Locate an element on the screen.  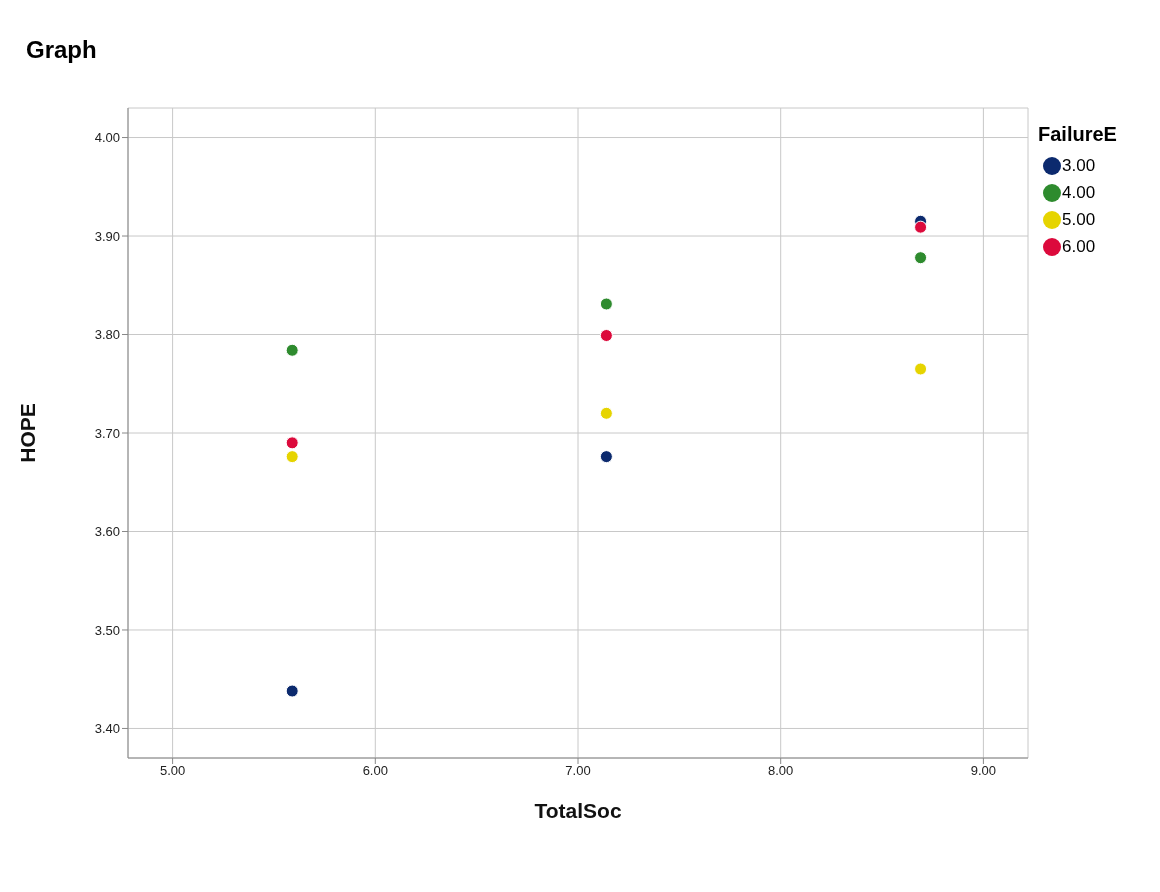
x-axis-title: TotalSoc is located at coordinates (578, 810).